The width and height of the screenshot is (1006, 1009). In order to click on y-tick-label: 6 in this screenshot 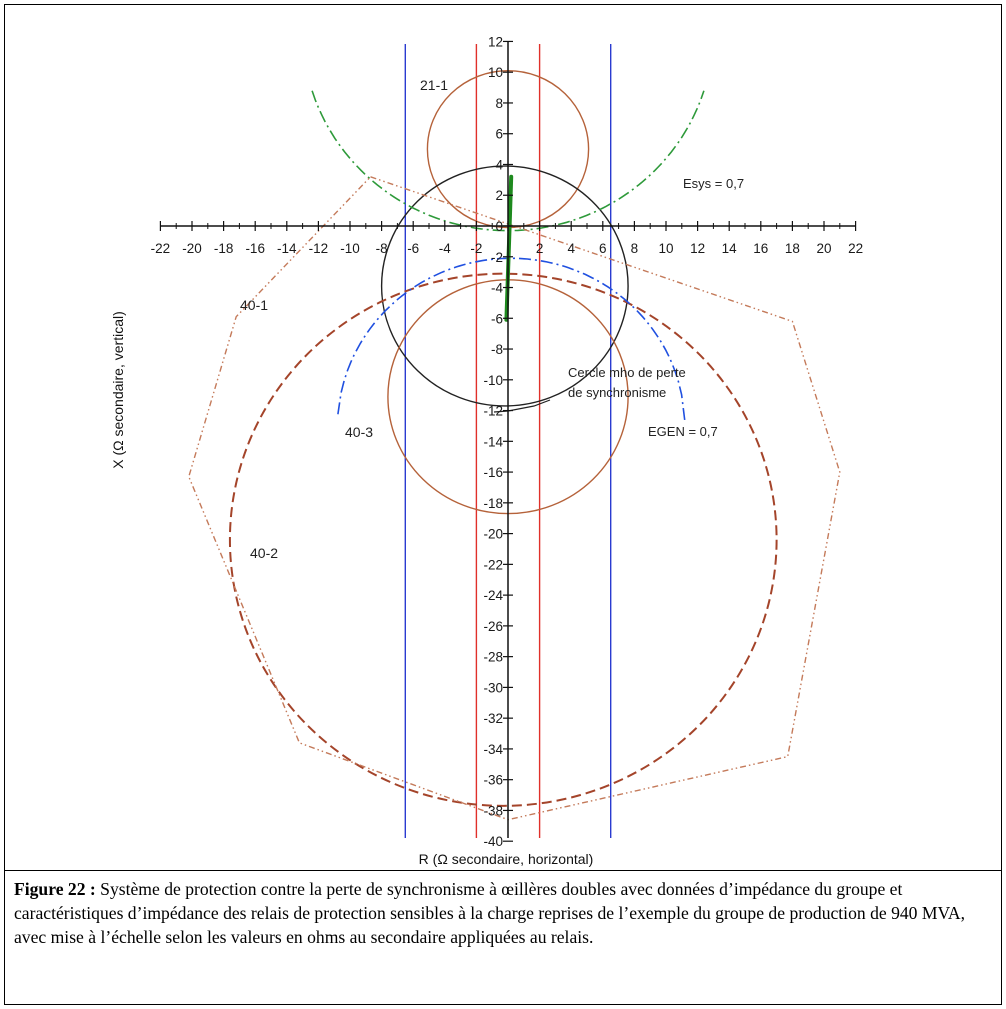, I will do `click(499, 134)`.